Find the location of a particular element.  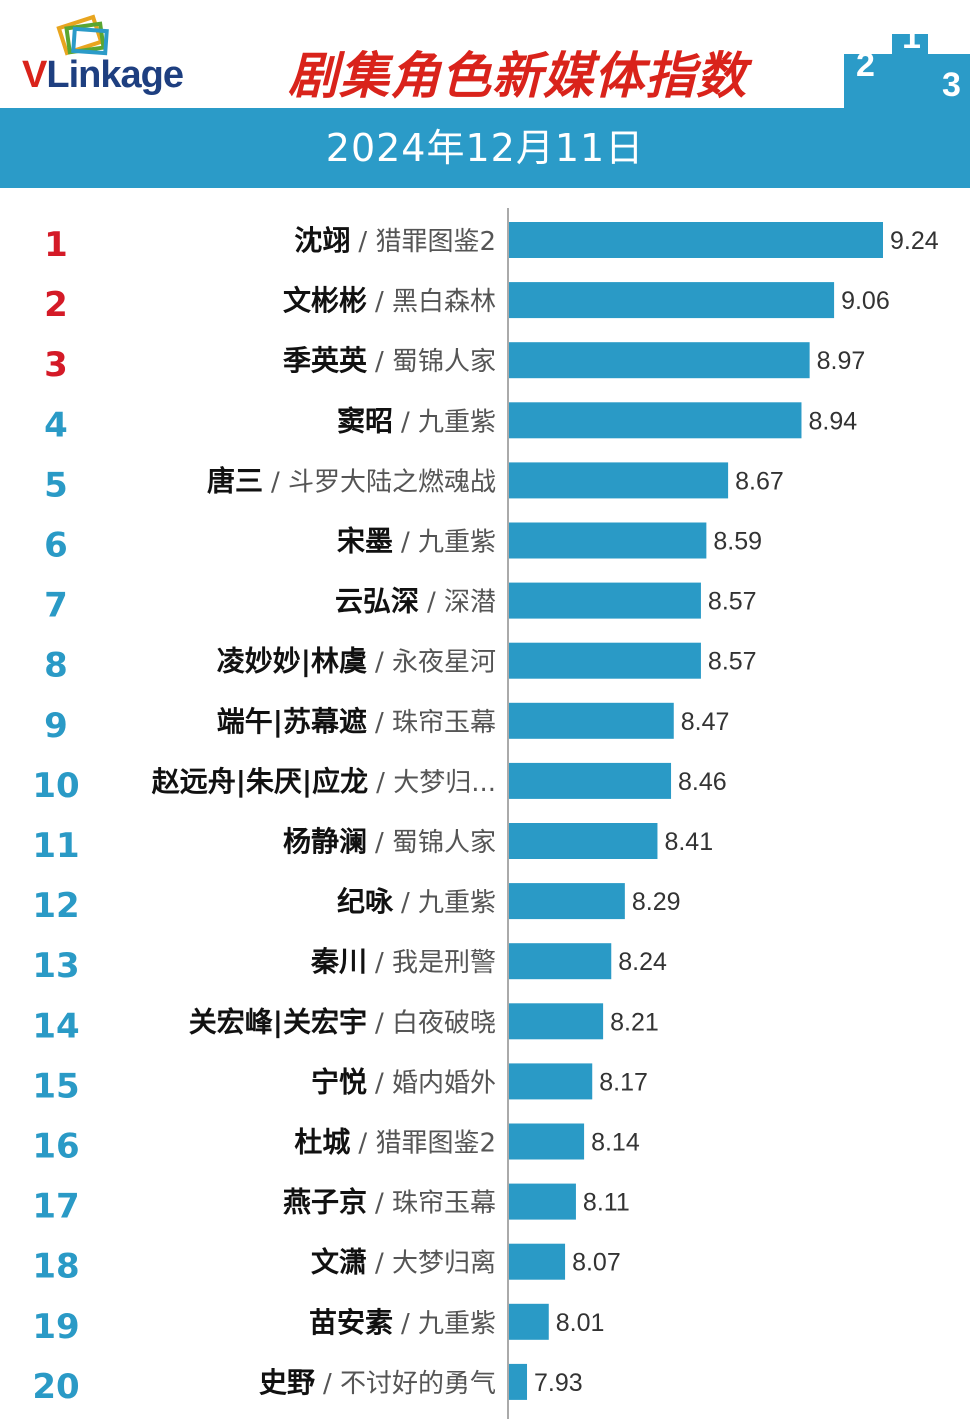

character-name: 端午|苏幕遮 is located at coordinates (292, 721).